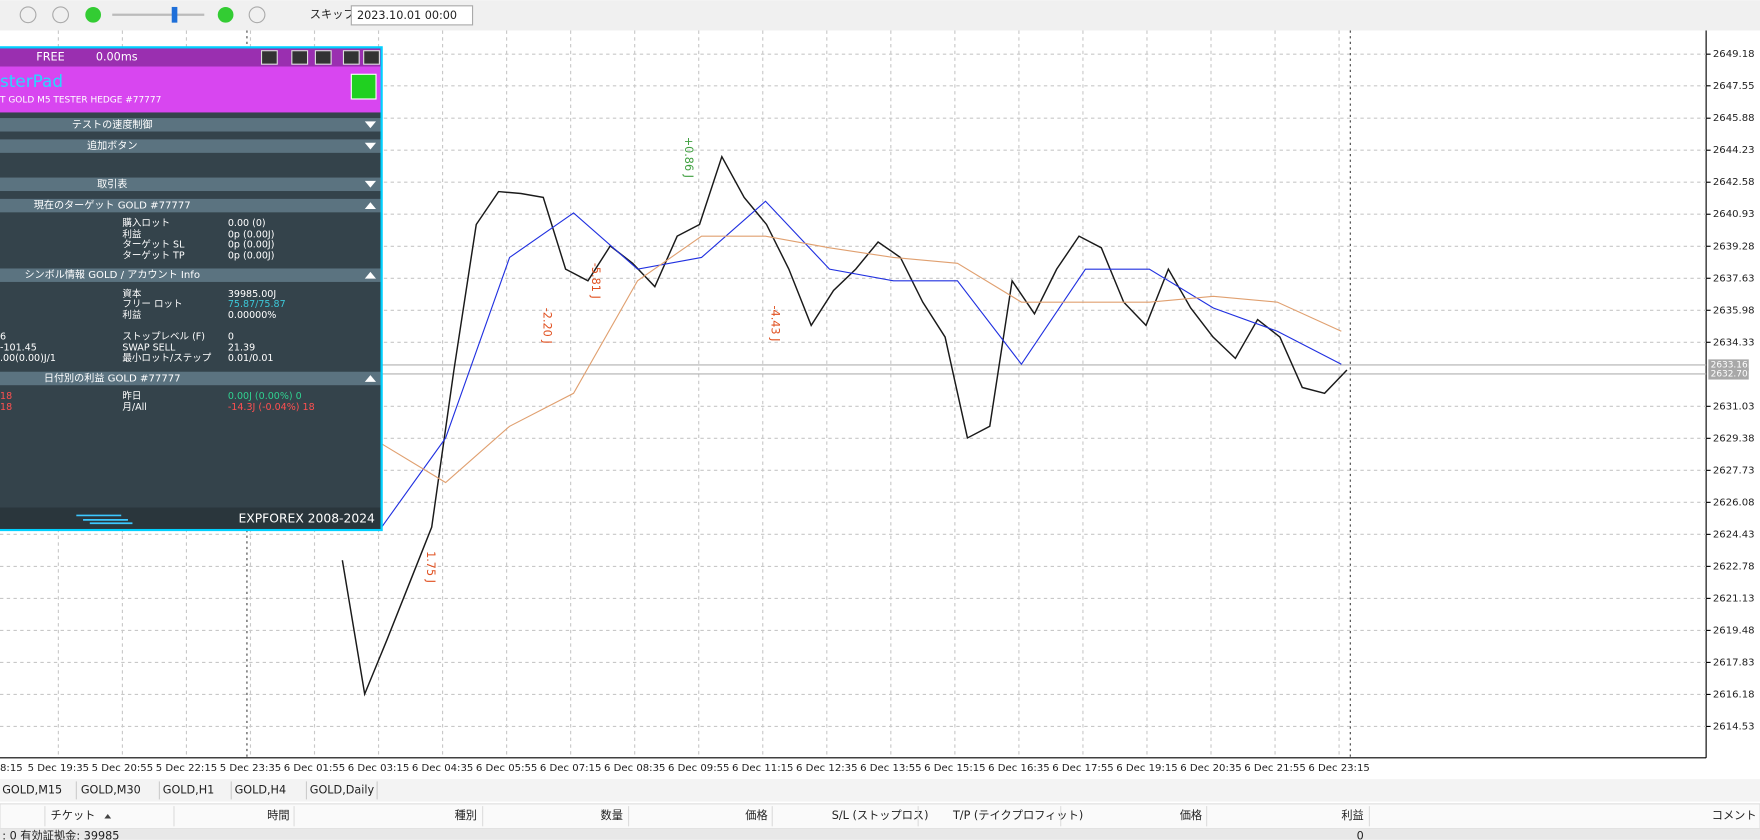 This screenshot has width=1760, height=840. What do you see at coordinates (762, 768) in the screenshot?
I see `x-tick-label: 6 Dec 11:15` at bounding box center [762, 768].